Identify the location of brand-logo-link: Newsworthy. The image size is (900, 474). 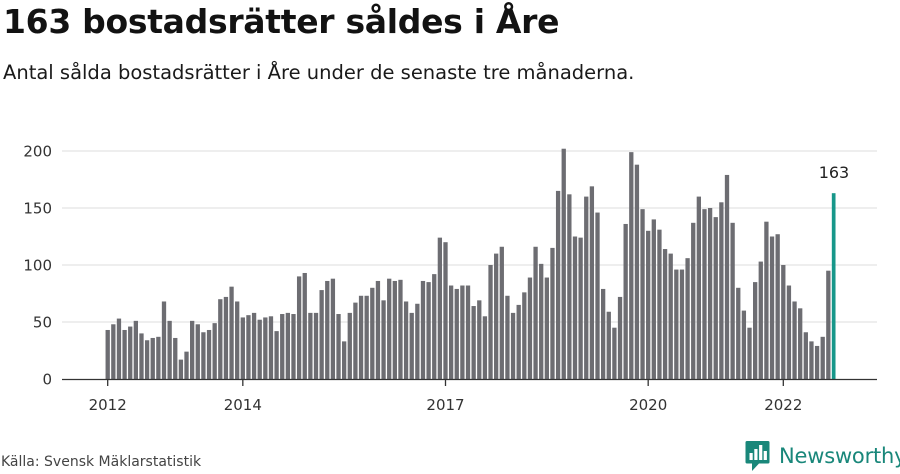
(822, 456).